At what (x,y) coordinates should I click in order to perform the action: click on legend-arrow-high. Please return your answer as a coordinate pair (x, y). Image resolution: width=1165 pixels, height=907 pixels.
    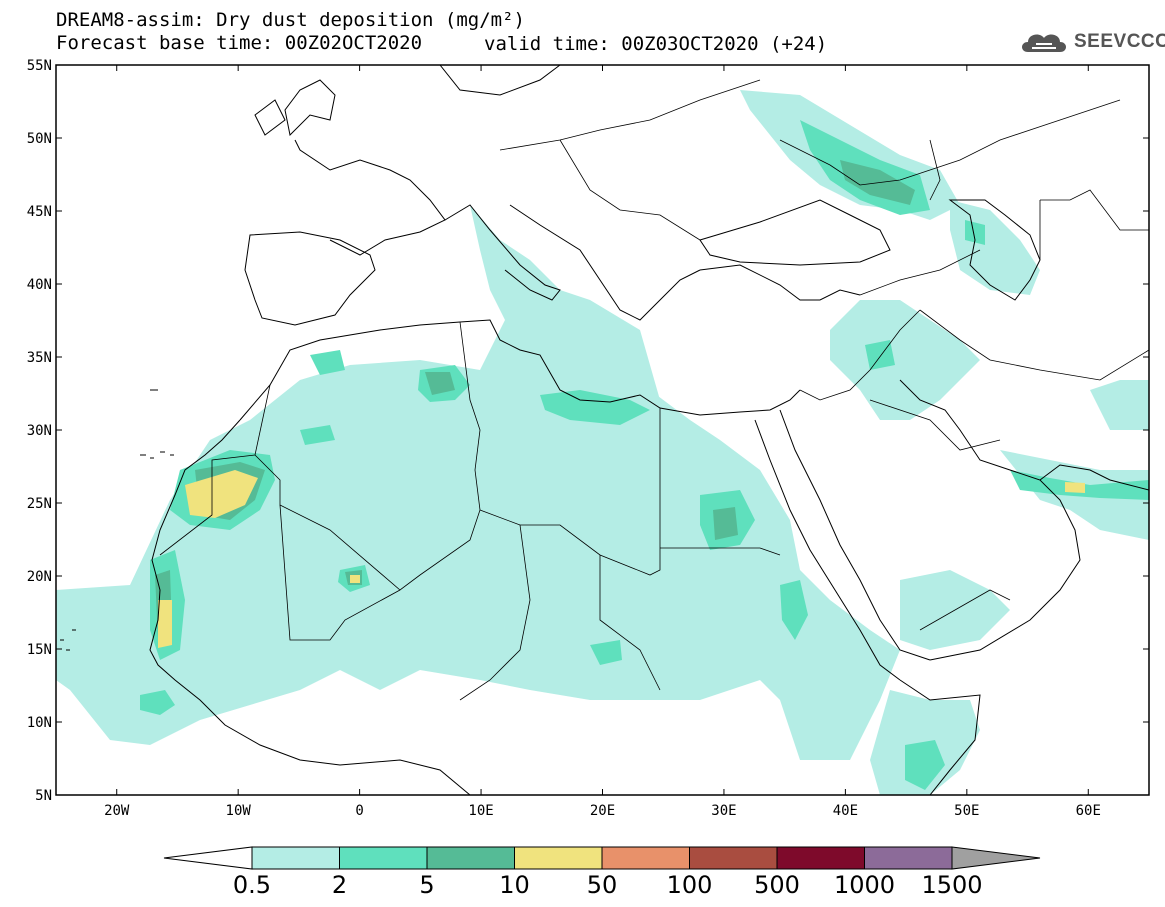
    Looking at the image, I should click on (996, 858).